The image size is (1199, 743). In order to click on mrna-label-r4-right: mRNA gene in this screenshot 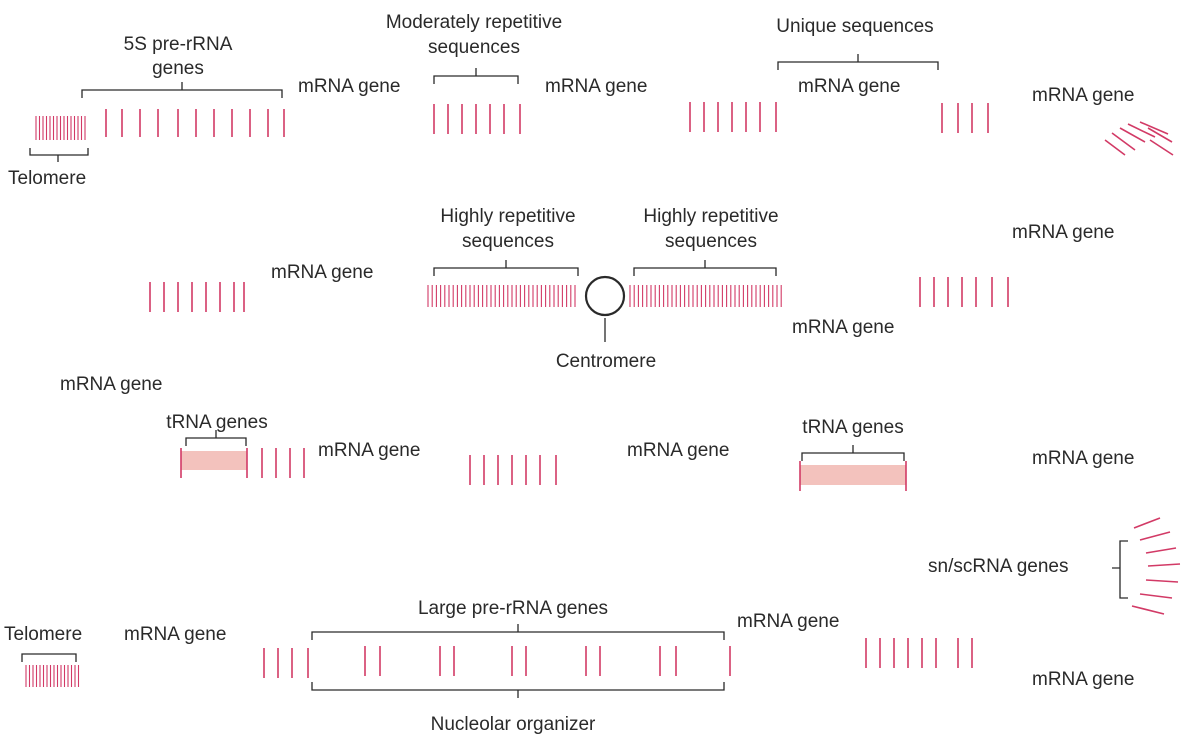, I will do `click(1083, 679)`.